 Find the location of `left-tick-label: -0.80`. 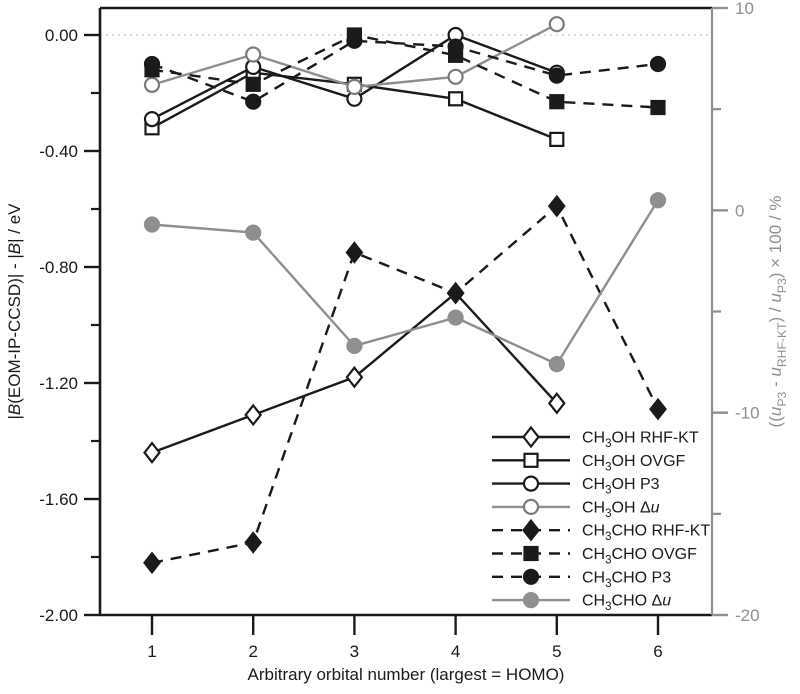

left-tick-label: -0.80 is located at coordinates (58, 267).